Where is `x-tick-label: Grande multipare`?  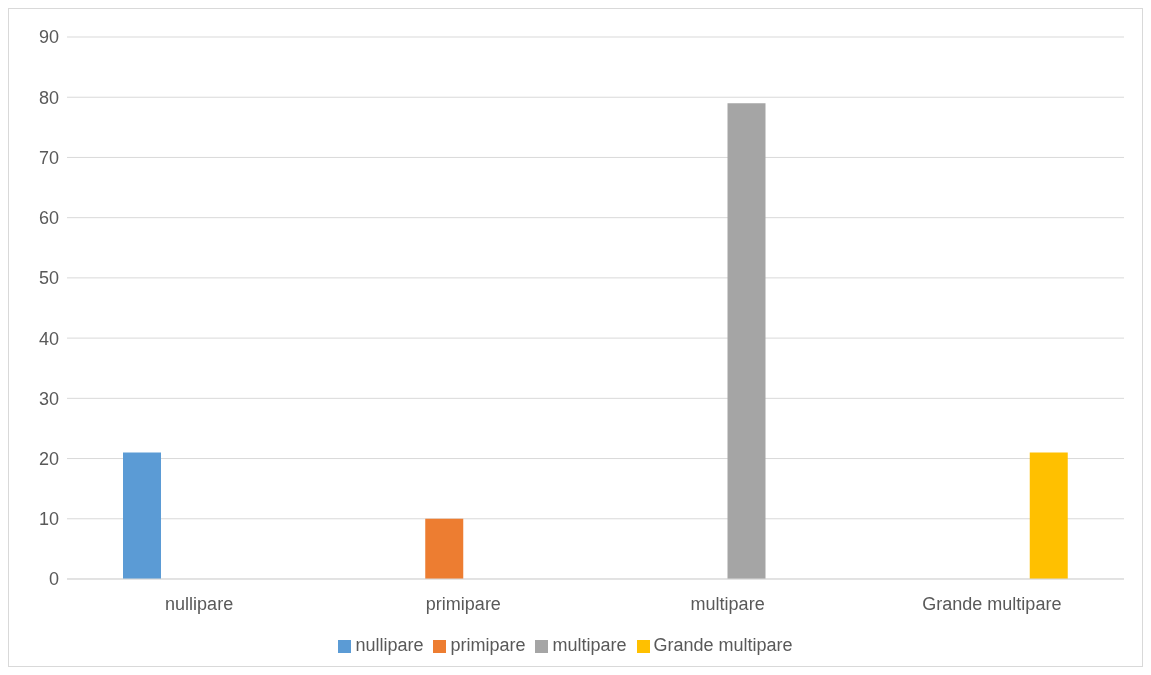 x-tick-label: Grande multipare is located at coordinates (992, 603).